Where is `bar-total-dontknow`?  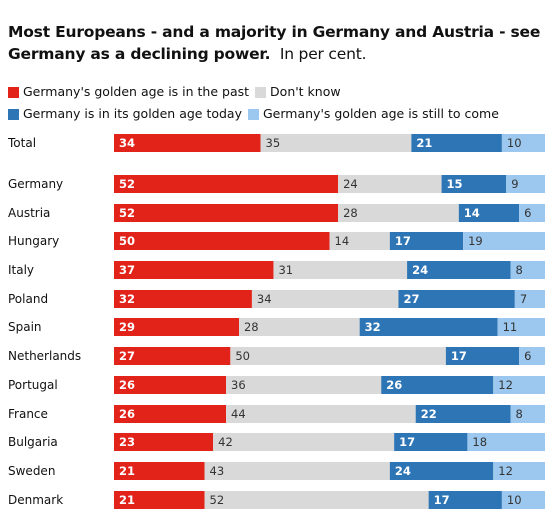
bar-total-dontknow is located at coordinates (336, 143).